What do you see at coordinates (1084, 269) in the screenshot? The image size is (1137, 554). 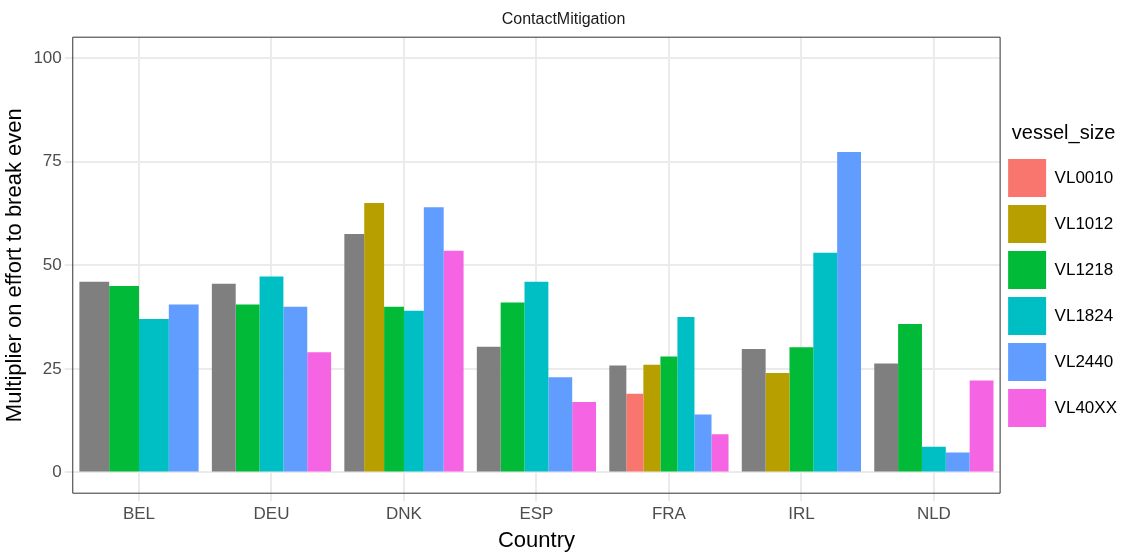 I see `legend-label: VL1218` at bounding box center [1084, 269].